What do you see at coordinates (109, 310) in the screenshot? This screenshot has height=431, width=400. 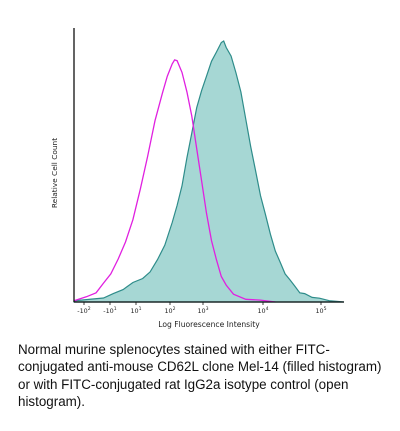 I see `x-tick-label: -101` at bounding box center [109, 310].